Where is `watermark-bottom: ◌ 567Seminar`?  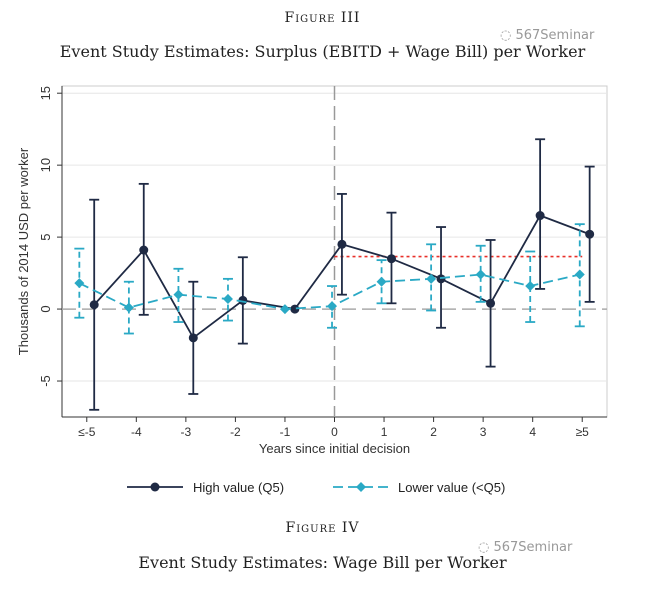 watermark-bottom: ◌ 567Seminar is located at coordinates (525, 547).